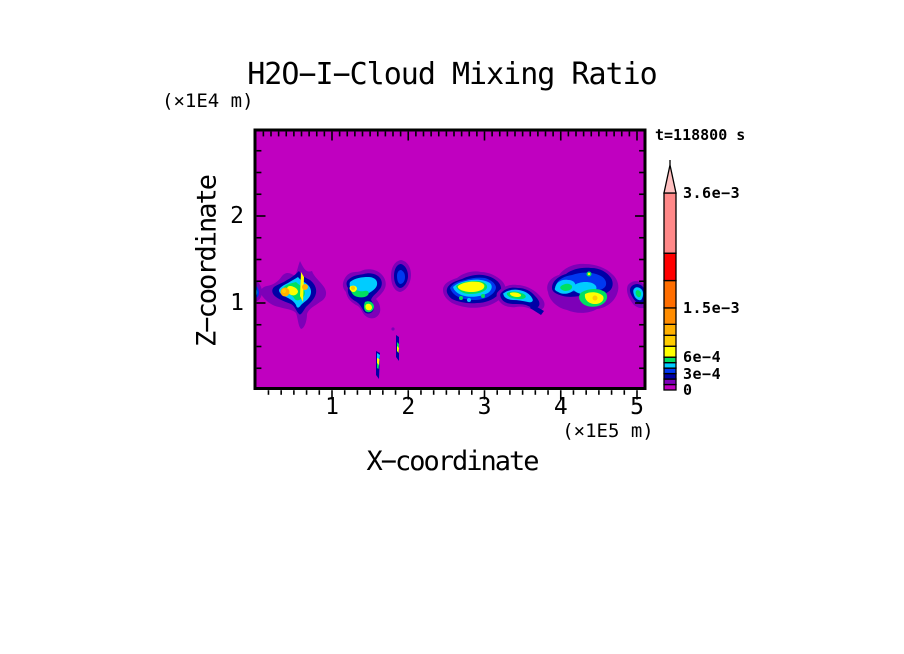 The width and height of the screenshot is (904, 654). I want to click on cloud-2-gold-layer, so click(353, 288).